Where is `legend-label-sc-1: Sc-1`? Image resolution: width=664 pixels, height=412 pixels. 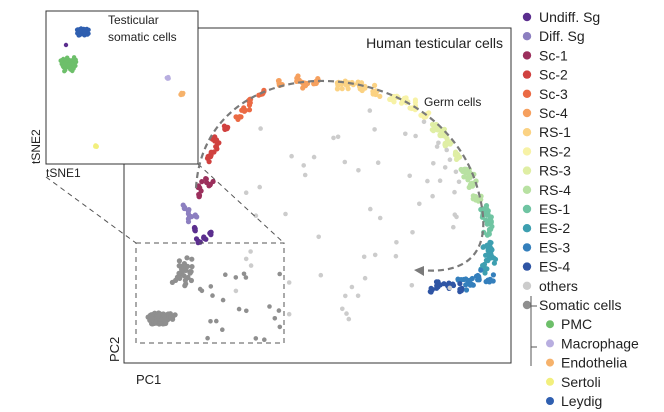 legend-label-sc-1: Sc-1 is located at coordinates (553, 55).